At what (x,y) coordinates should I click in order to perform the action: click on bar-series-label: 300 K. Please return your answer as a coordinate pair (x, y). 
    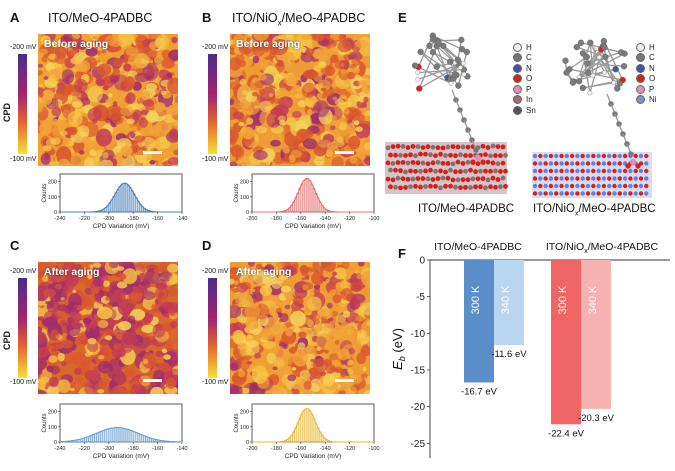
    Looking at the image, I should click on (563, 299).